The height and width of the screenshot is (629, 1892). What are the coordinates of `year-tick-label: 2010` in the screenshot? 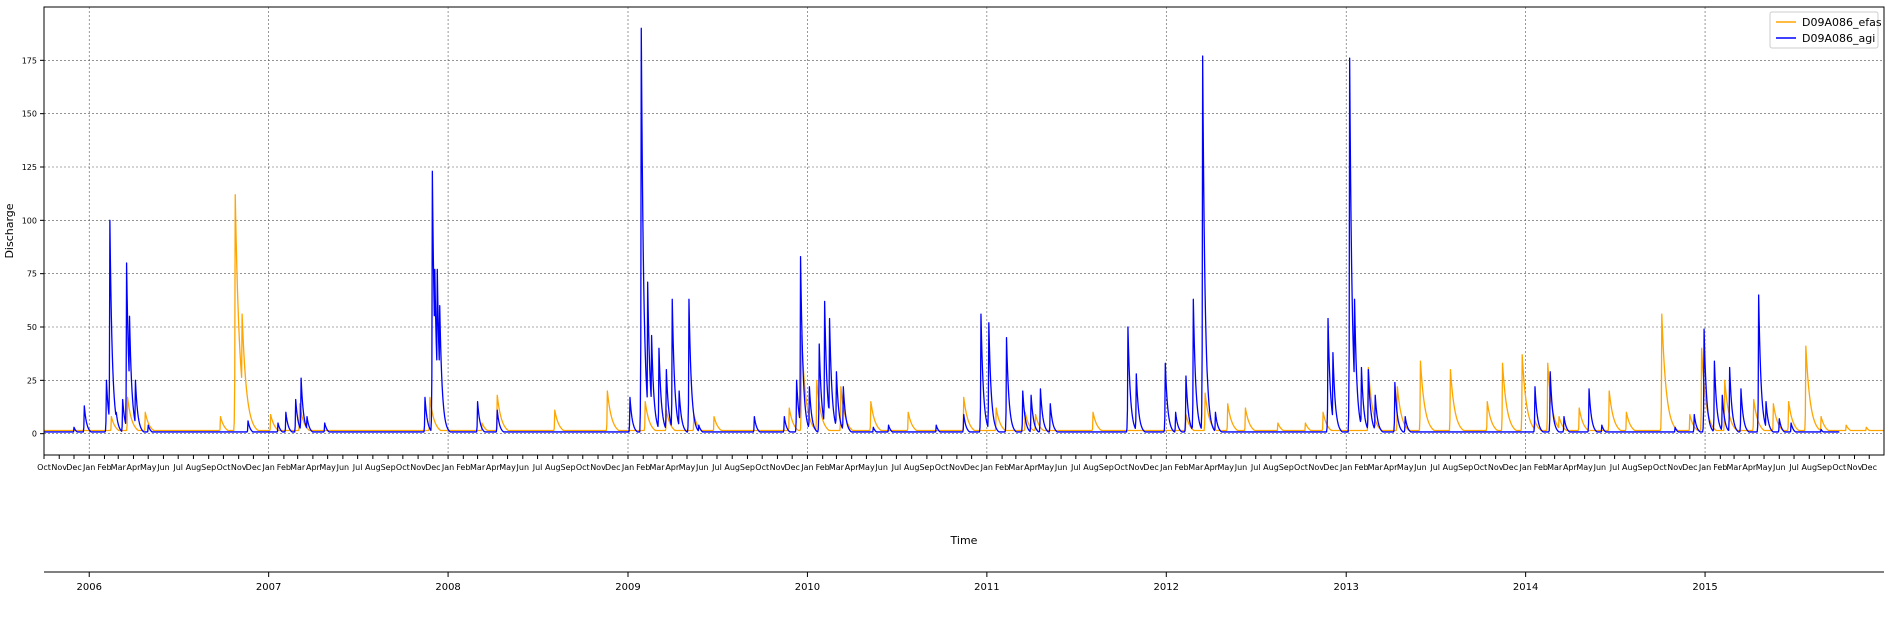 It's located at (807, 587).